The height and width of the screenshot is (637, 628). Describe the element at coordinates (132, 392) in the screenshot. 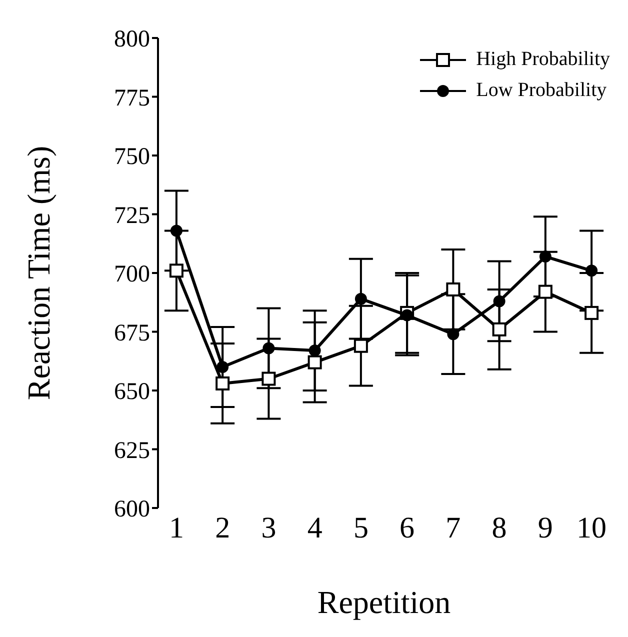

I see `y-tick-label: 650` at that location.